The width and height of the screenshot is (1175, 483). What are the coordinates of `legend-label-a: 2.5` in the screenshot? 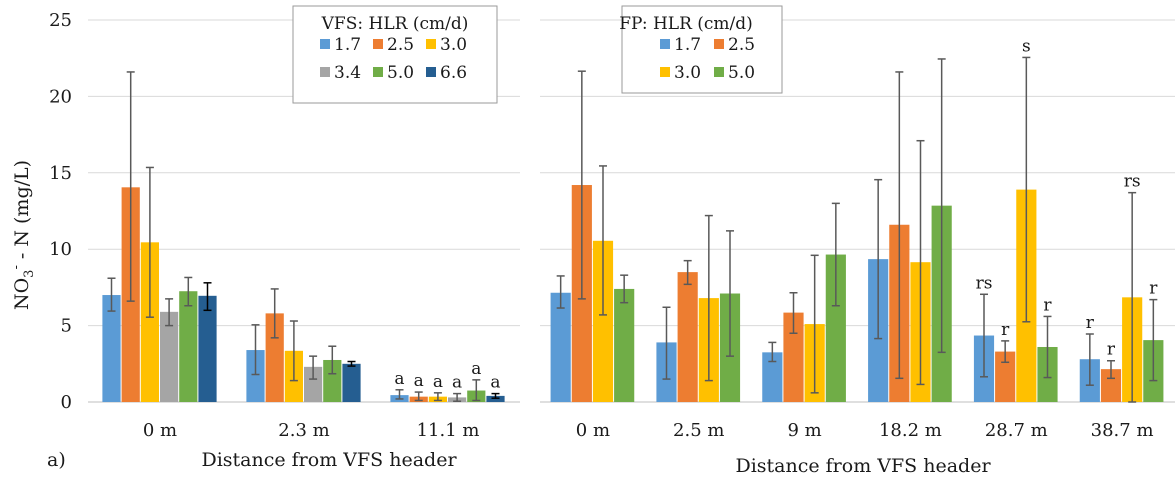 It's located at (400, 45).